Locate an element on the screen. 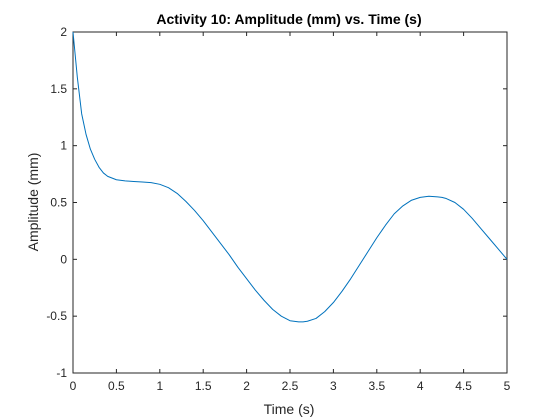  y-tick-label: 0 is located at coordinates (63, 259).